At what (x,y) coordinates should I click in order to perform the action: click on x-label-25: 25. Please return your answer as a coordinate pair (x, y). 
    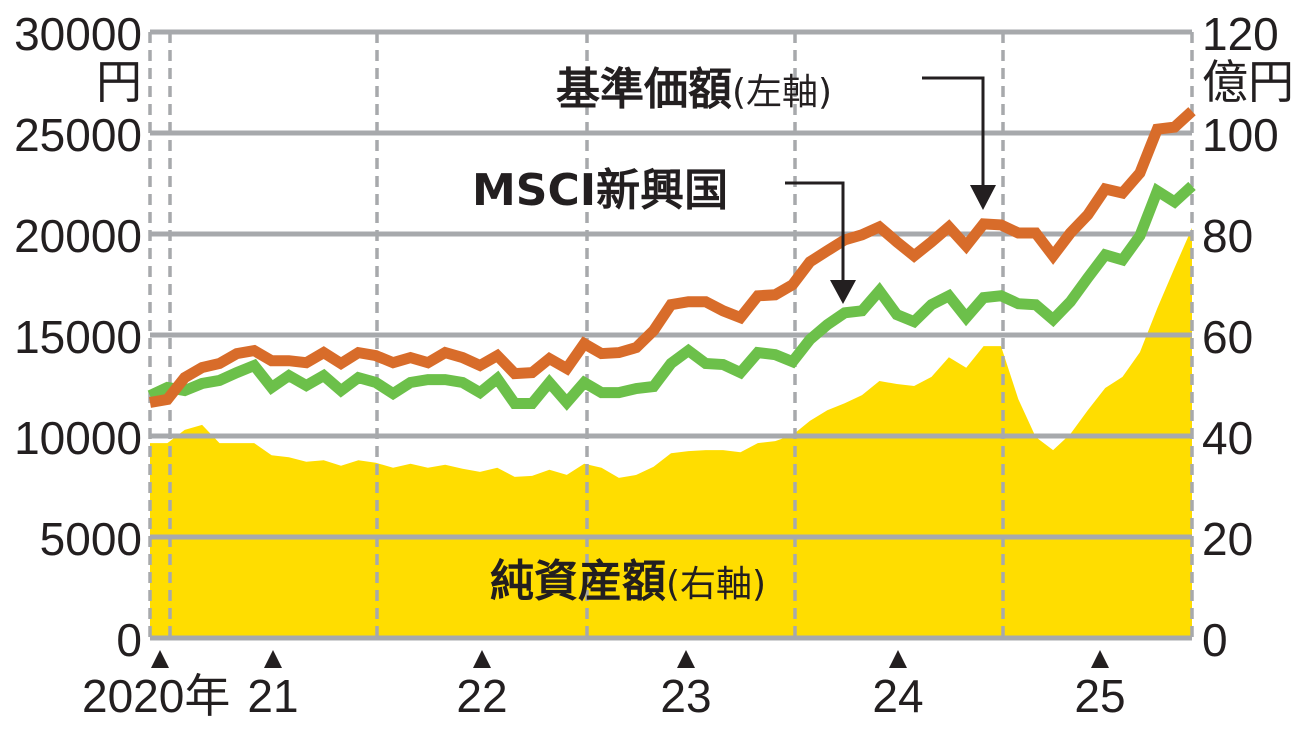
    Looking at the image, I should click on (1099, 696).